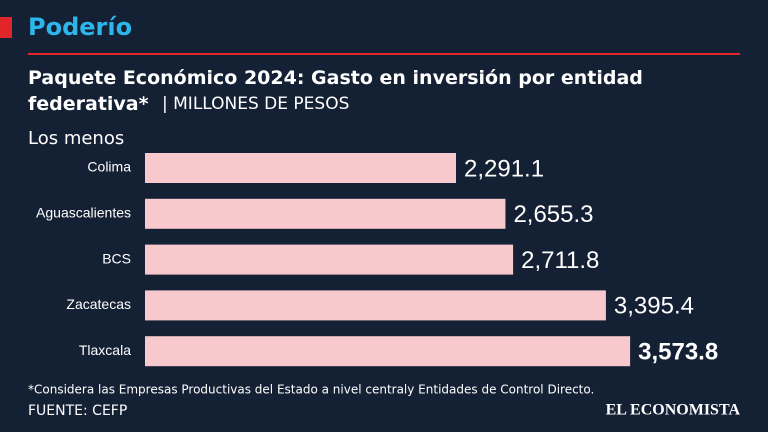 The height and width of the screenshot is (432, 768). I want to click on value-label: 2,711.8, so click(560, 260).